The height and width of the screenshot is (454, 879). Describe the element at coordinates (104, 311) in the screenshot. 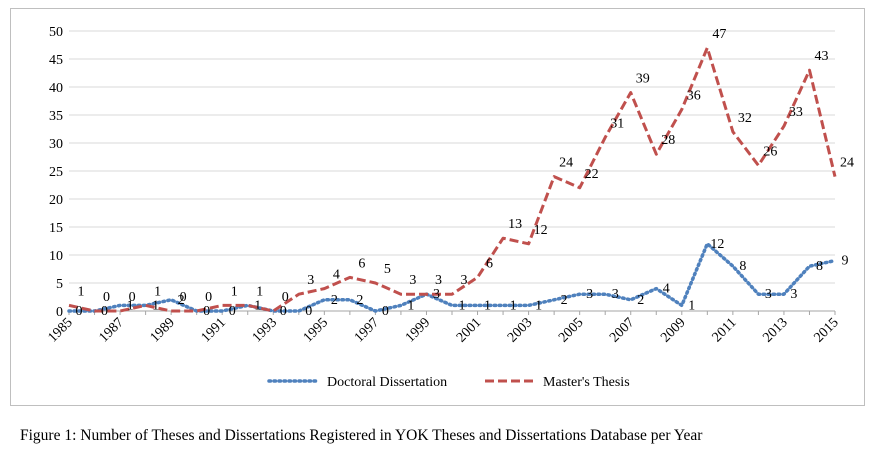

I see `data-label-s0-1986: 0` at that location.